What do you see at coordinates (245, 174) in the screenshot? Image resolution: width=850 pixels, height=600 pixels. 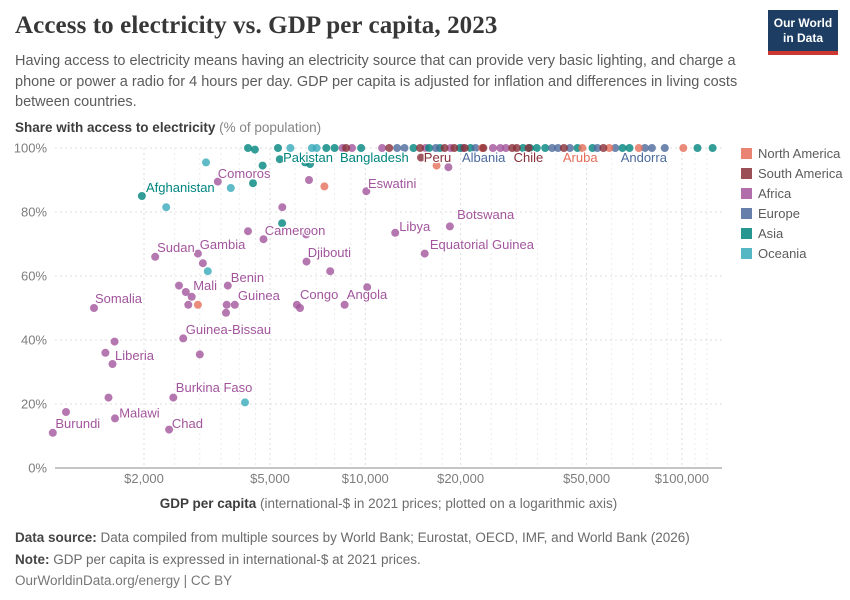 I see `country-label: Comoros` at bounding box center [245, 174].